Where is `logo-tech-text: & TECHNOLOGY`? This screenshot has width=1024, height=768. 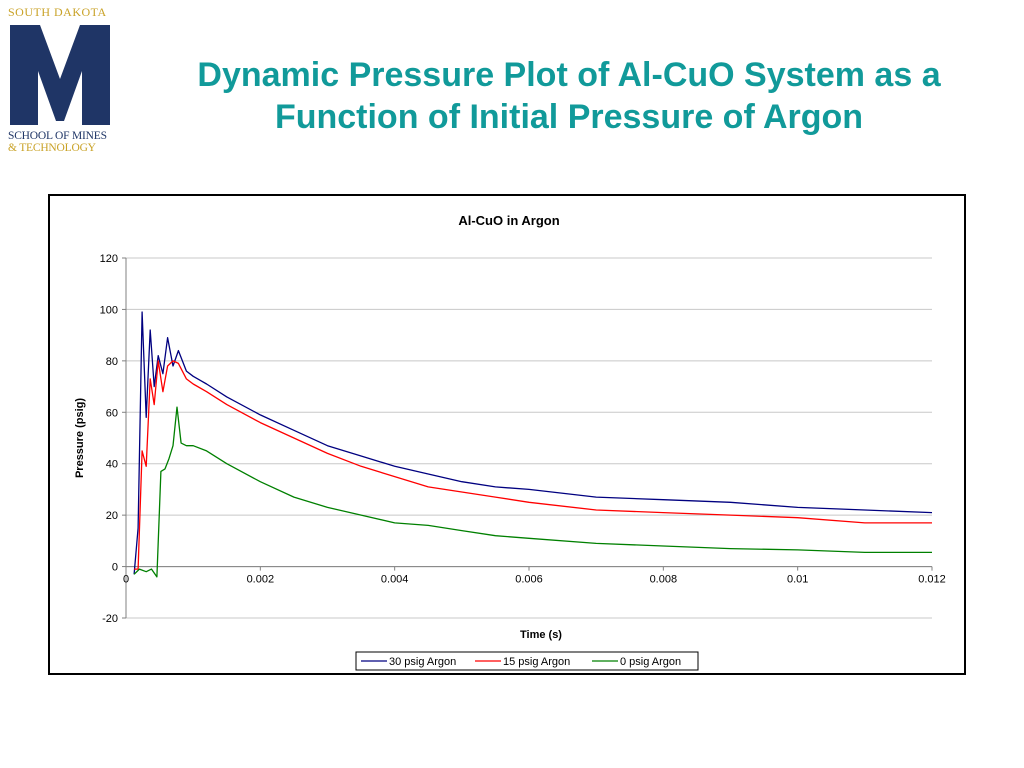 logo-tech-text: & TECHNOLOGY is located at coordinates (52, 148).